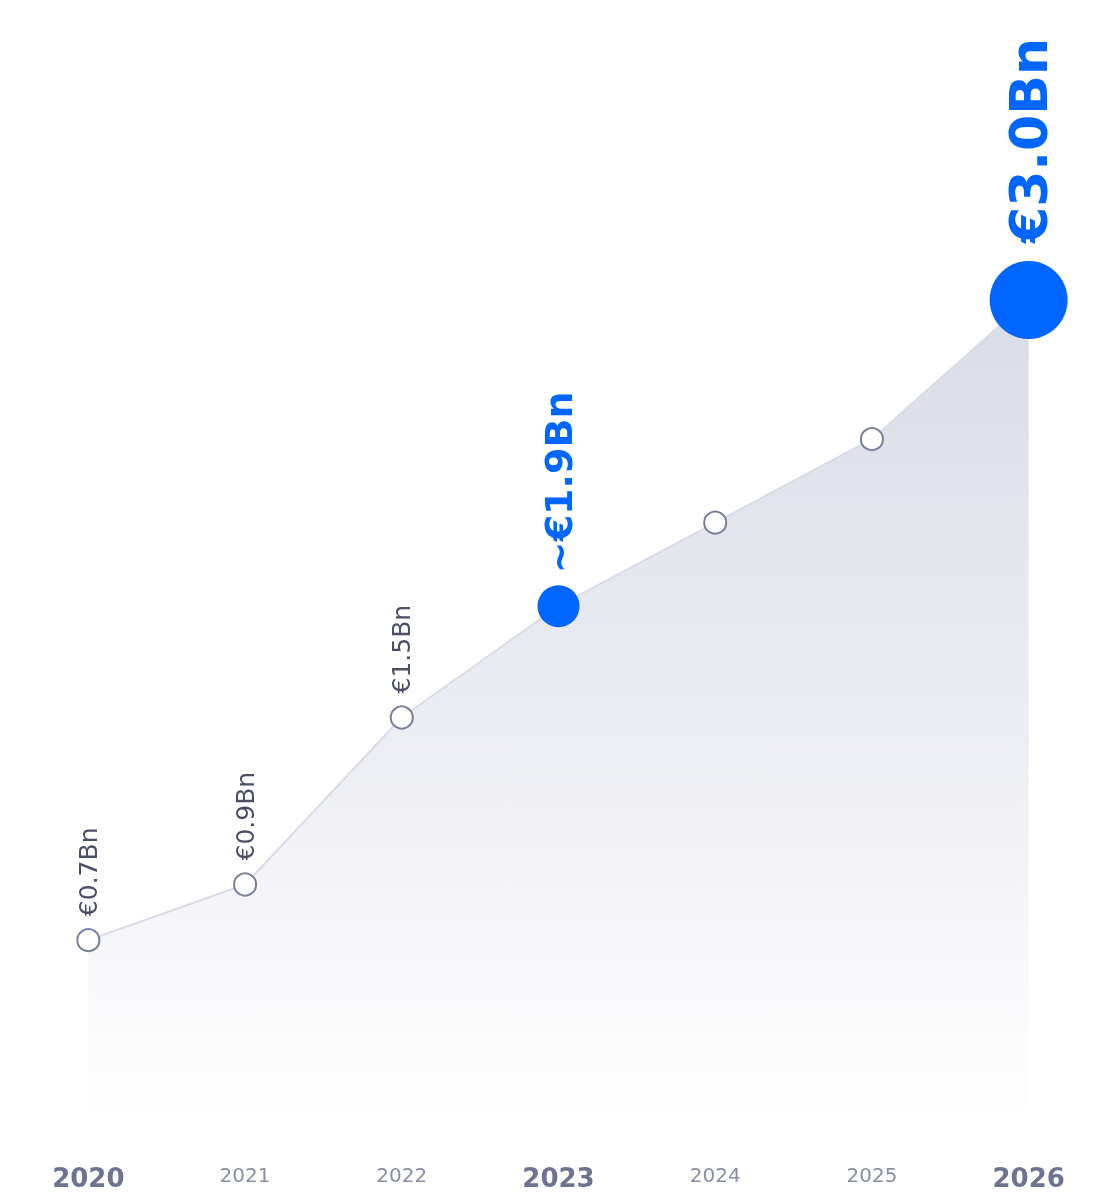  Describe the element at coordinates (872, 1175) in the screenshot. I see `x-tick-label: 2025` at that location.